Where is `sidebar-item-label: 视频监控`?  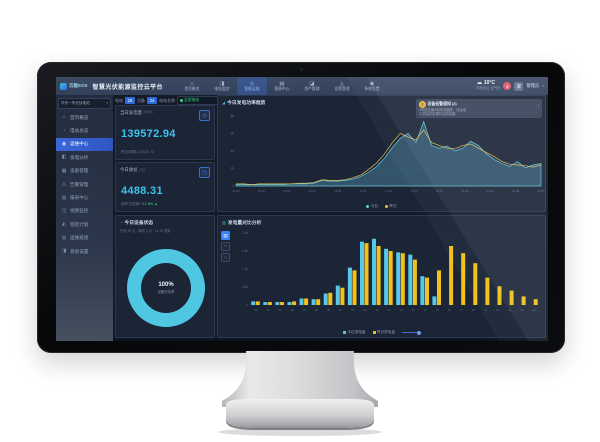
sidebar-item-label: 视频监控 is located at coordinates (79, 211).